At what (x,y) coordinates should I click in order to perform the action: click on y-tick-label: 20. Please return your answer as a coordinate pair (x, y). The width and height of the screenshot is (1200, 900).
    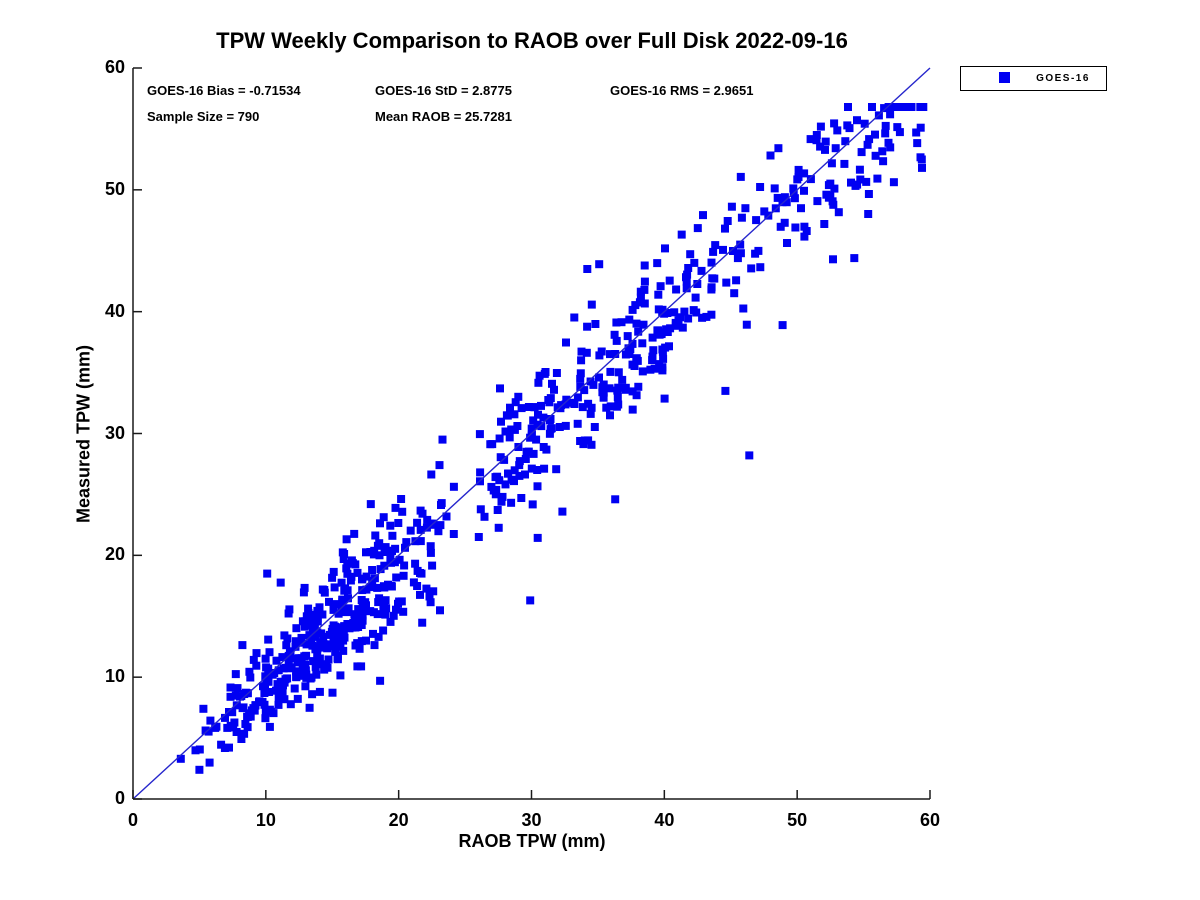
    Looking at the image, I should click on (114, 554).